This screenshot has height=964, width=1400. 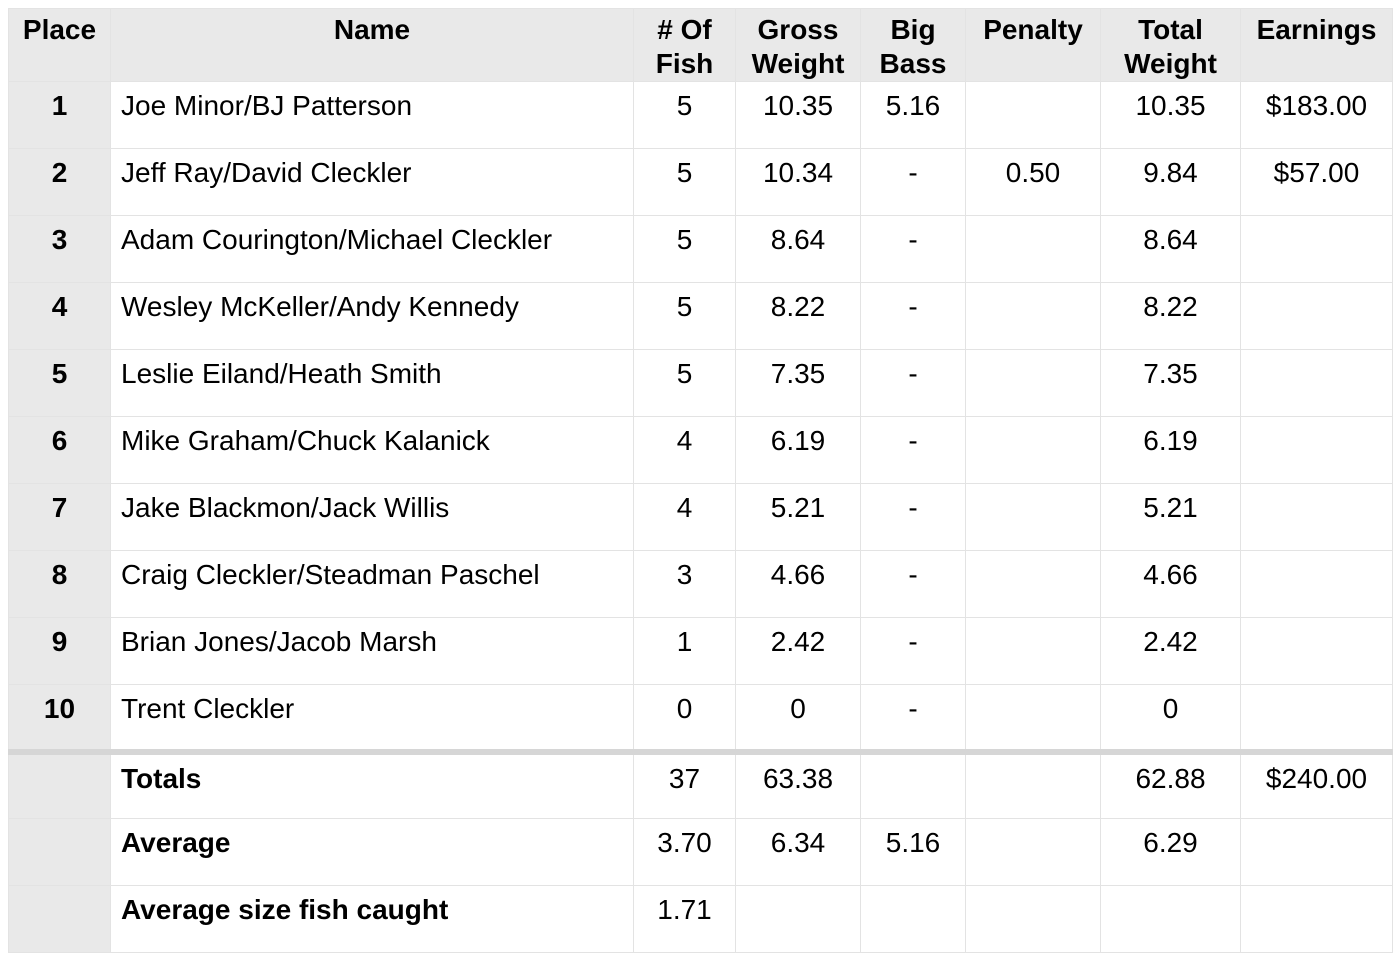 I want to click on fish-count-cell: 0, so click(x=684, y=718).